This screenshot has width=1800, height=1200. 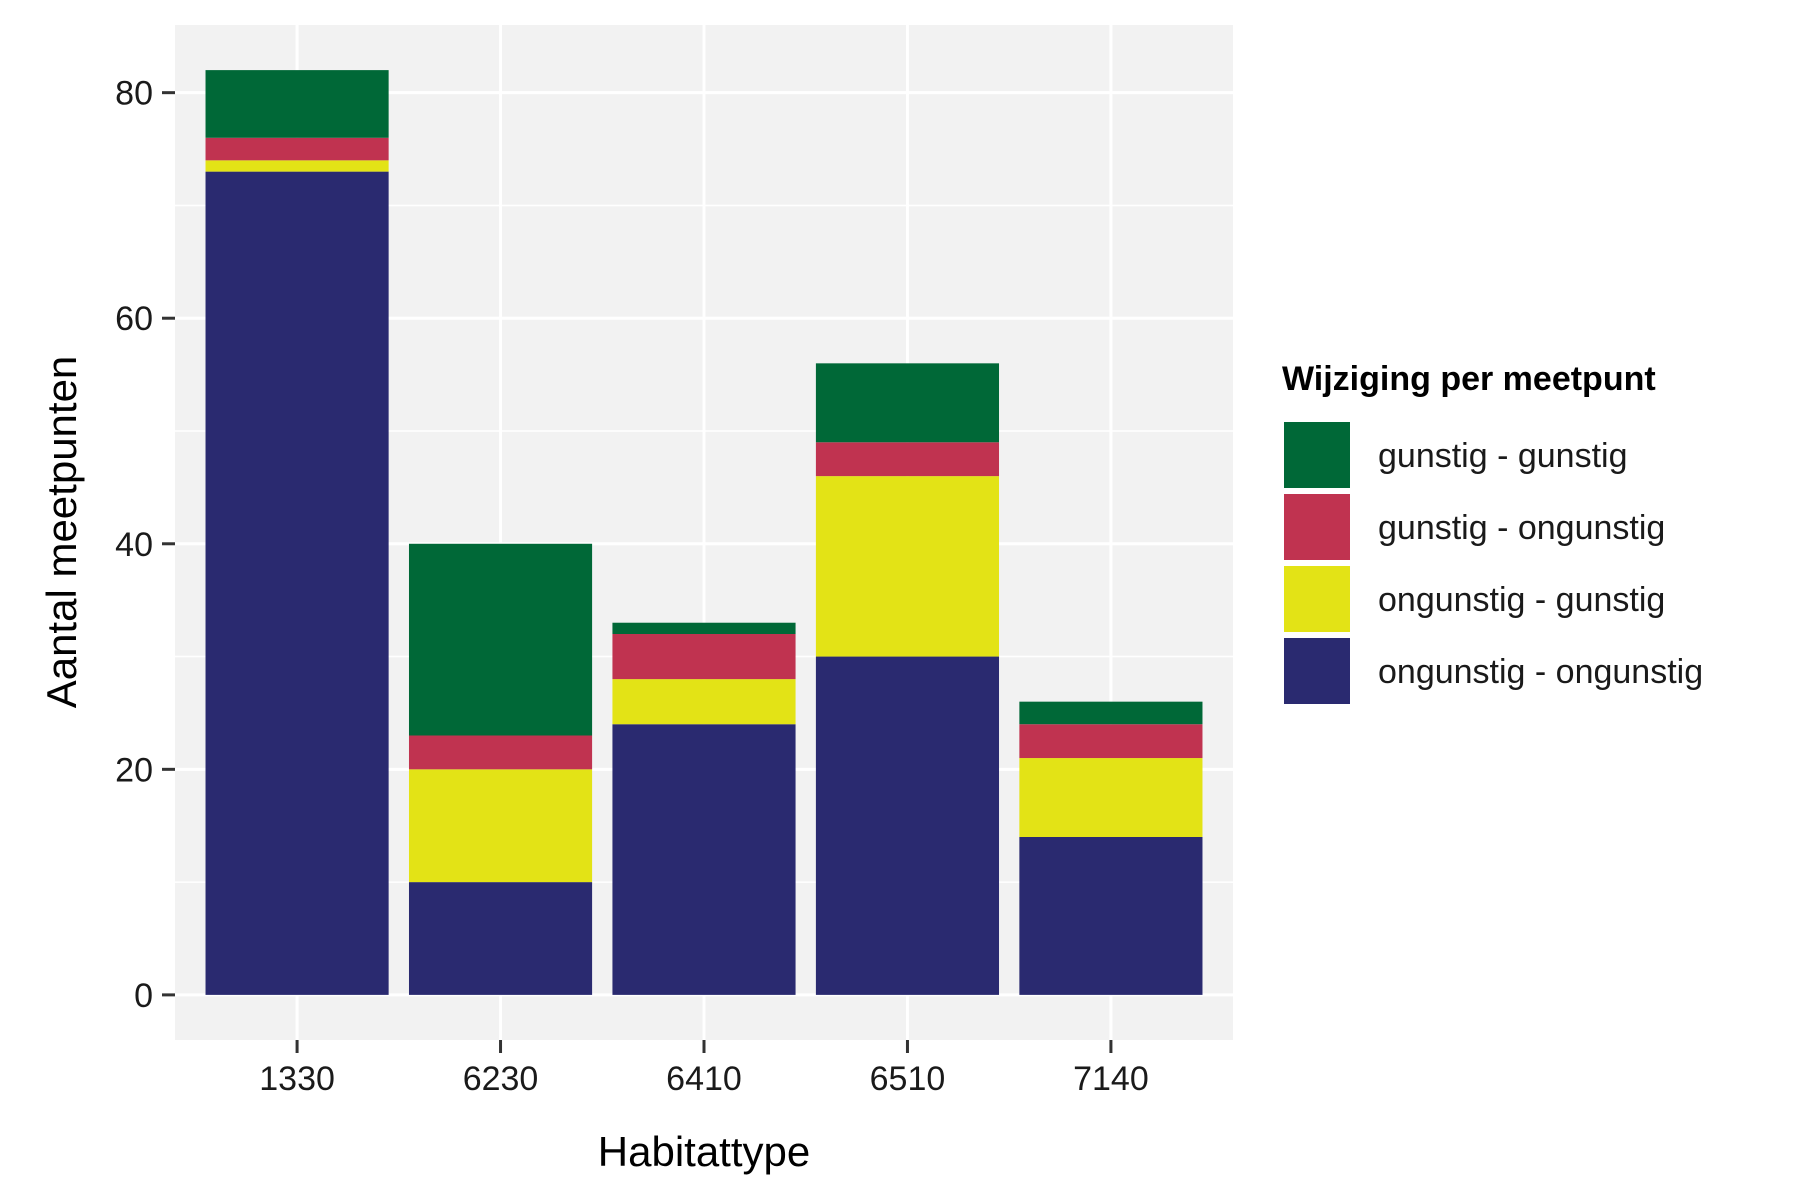 I want to click on legend-label: ongunstig - ongunstig, so click(x=1540, y=672).